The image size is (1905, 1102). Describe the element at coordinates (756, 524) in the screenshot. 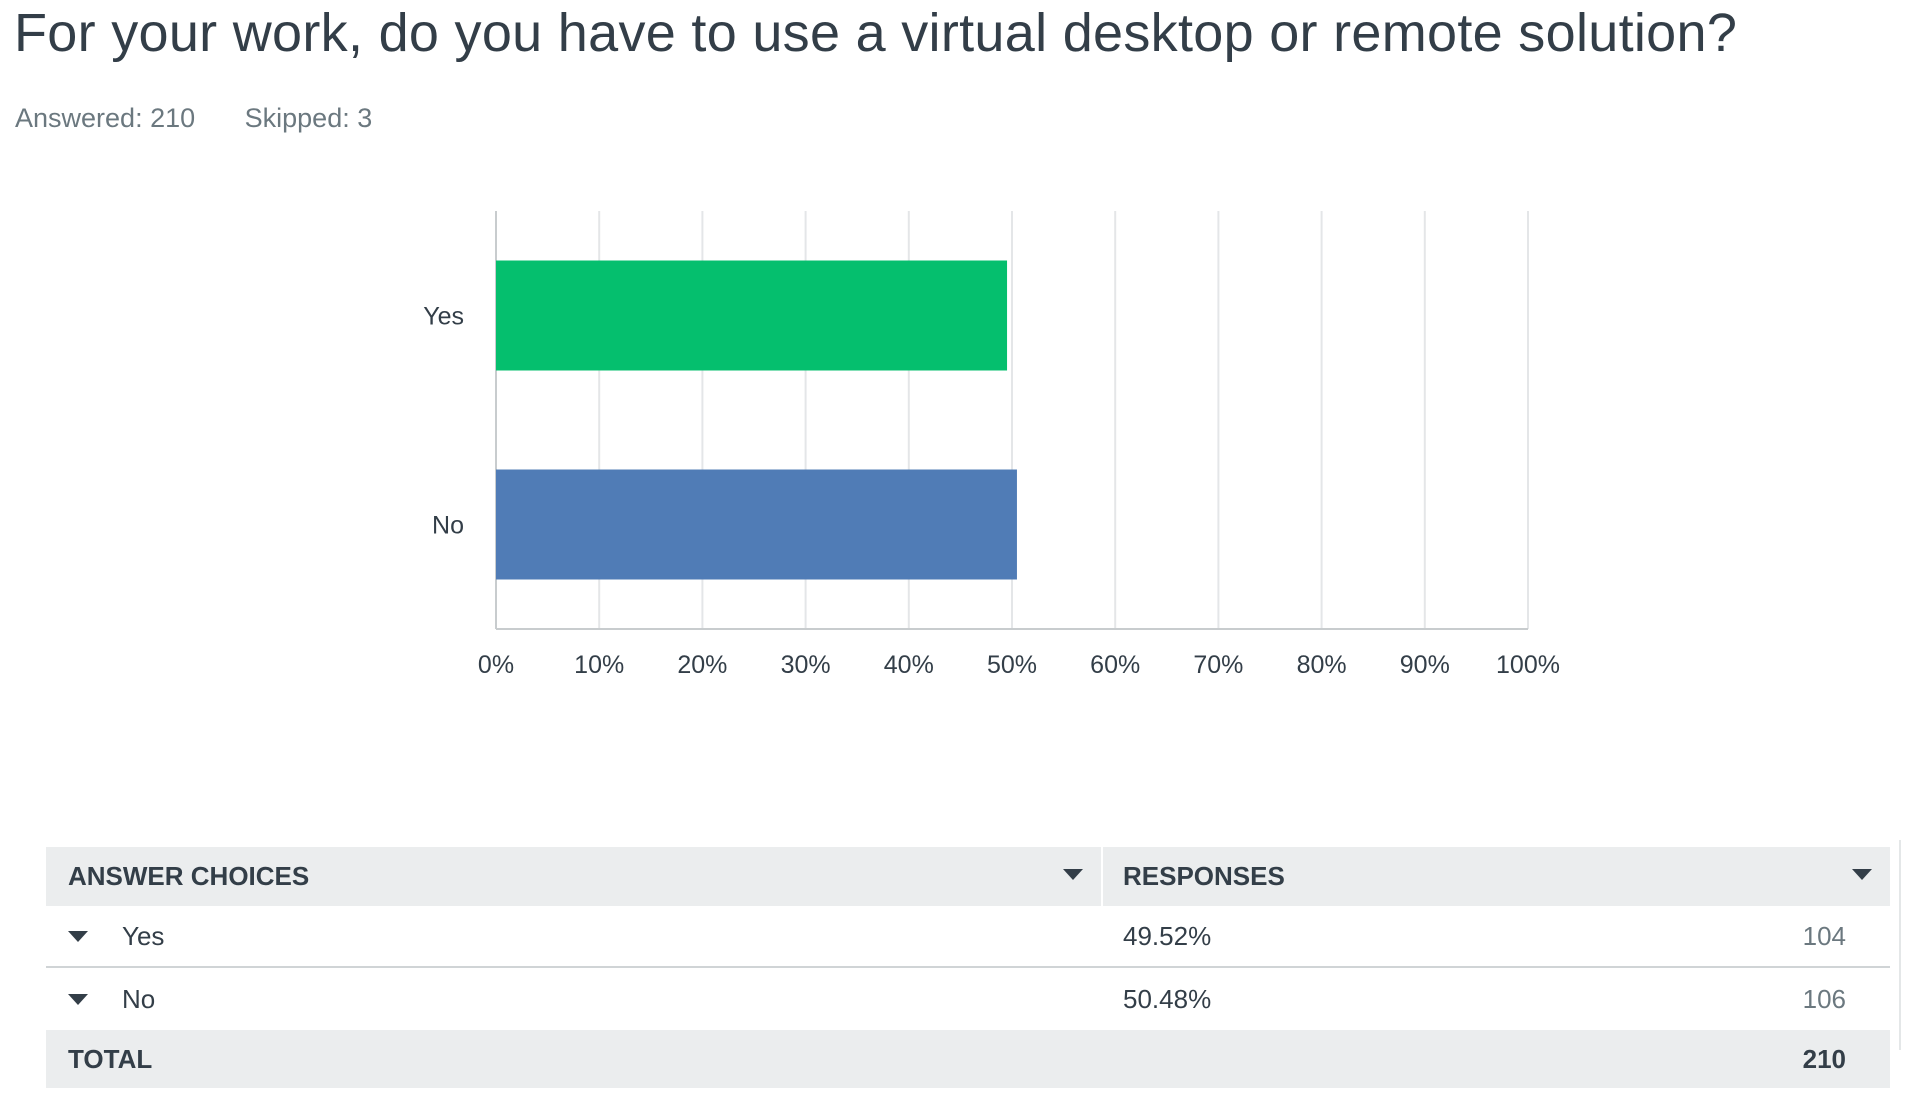

I see `bar-no` at that location.